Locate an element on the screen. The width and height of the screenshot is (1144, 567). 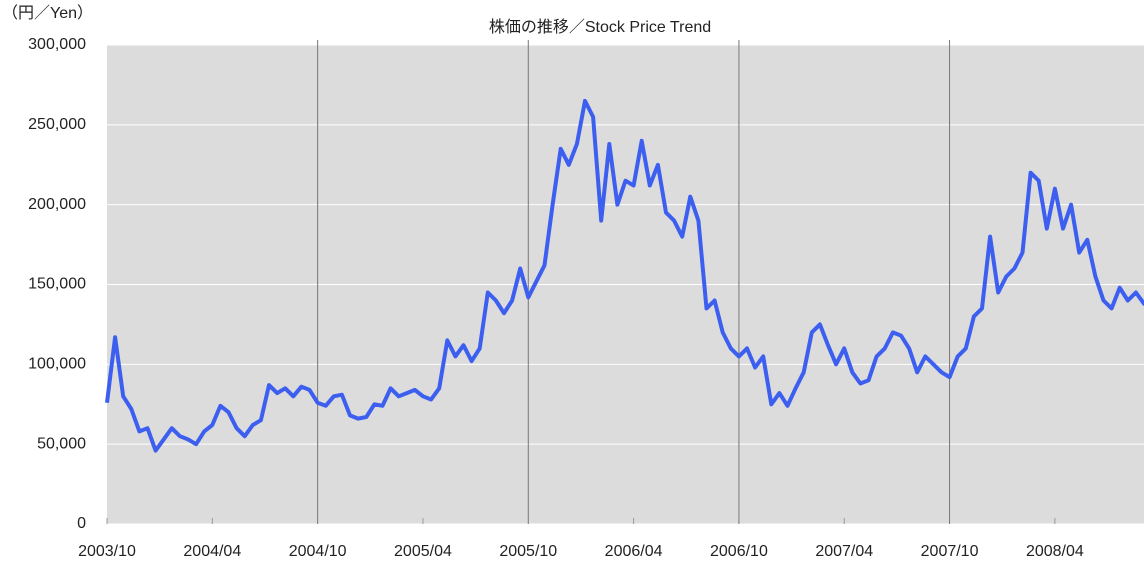
x-tick-label: 2006/10 is located at coordinates (739, 551).